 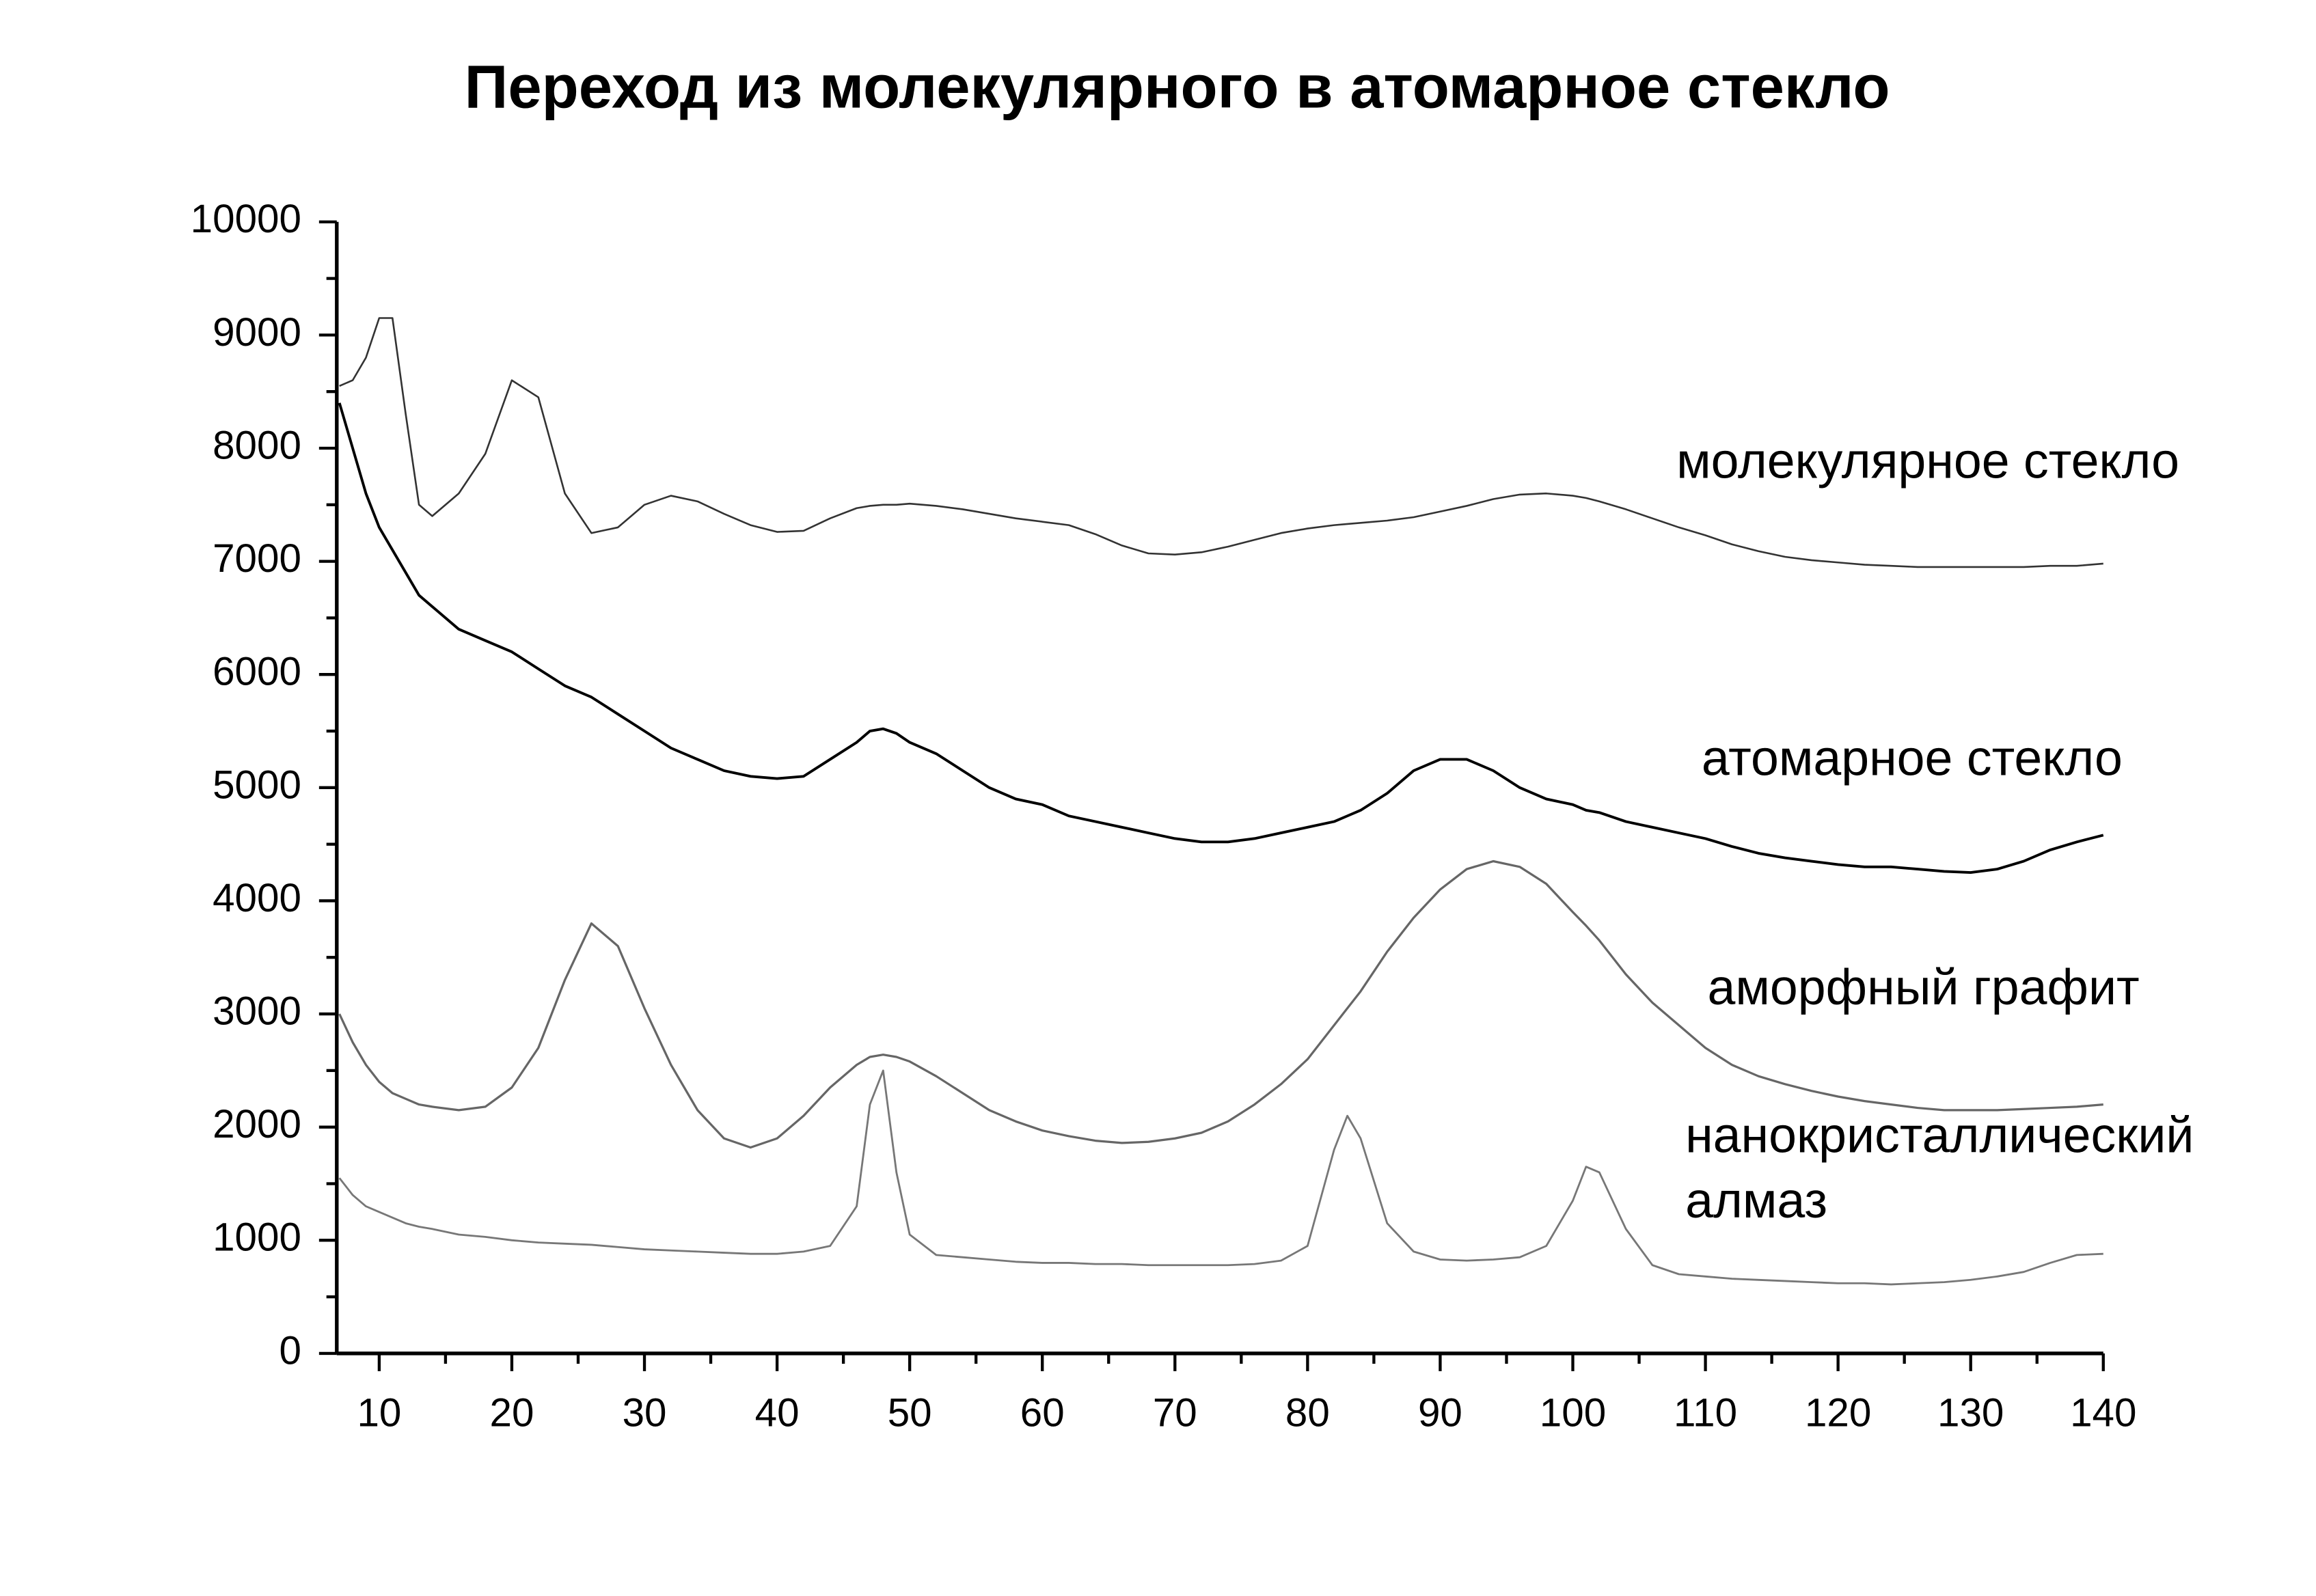 I want to click on x-tick-label: 30, so click(x=645, y=1412).